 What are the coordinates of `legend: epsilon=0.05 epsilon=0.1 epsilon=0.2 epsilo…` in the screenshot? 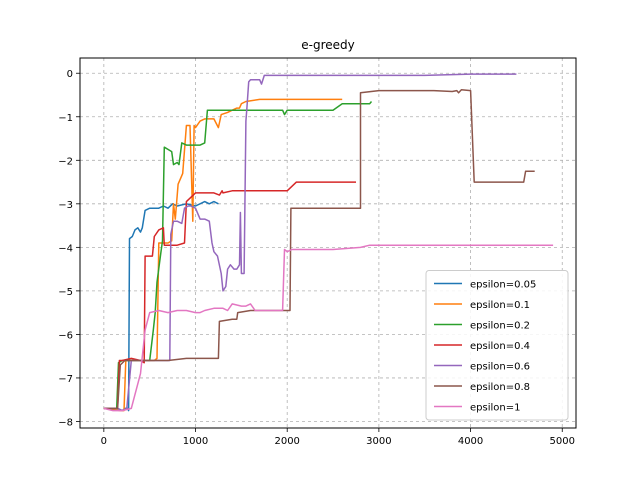 It's located at (497, 345).